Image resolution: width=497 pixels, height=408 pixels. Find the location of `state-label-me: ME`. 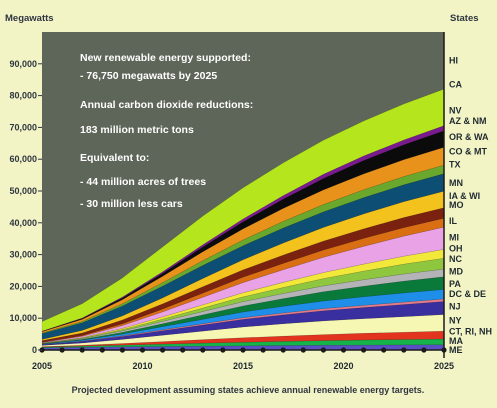

state-label-me: ME is located at coordinates (456, 350).